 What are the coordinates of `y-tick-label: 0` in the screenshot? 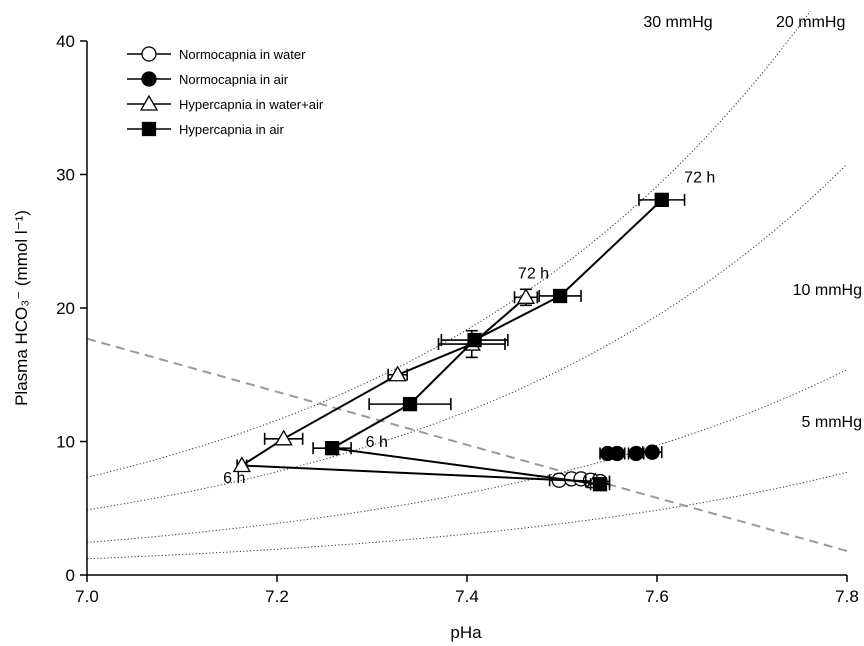 It's located at (70, 575).